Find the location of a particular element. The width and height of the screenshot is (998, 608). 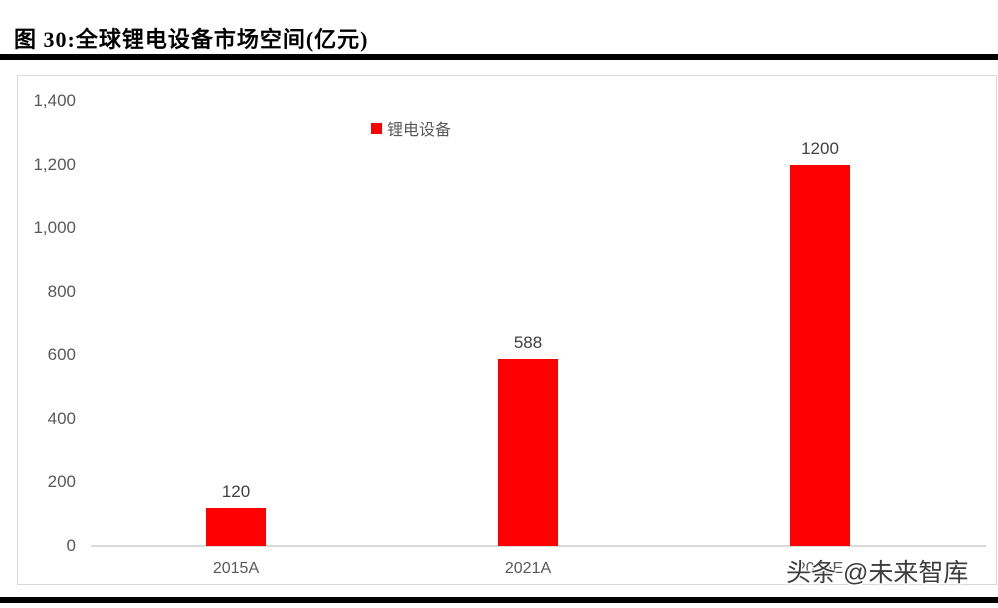

x-axis-line is located at coordinates (538, 546).